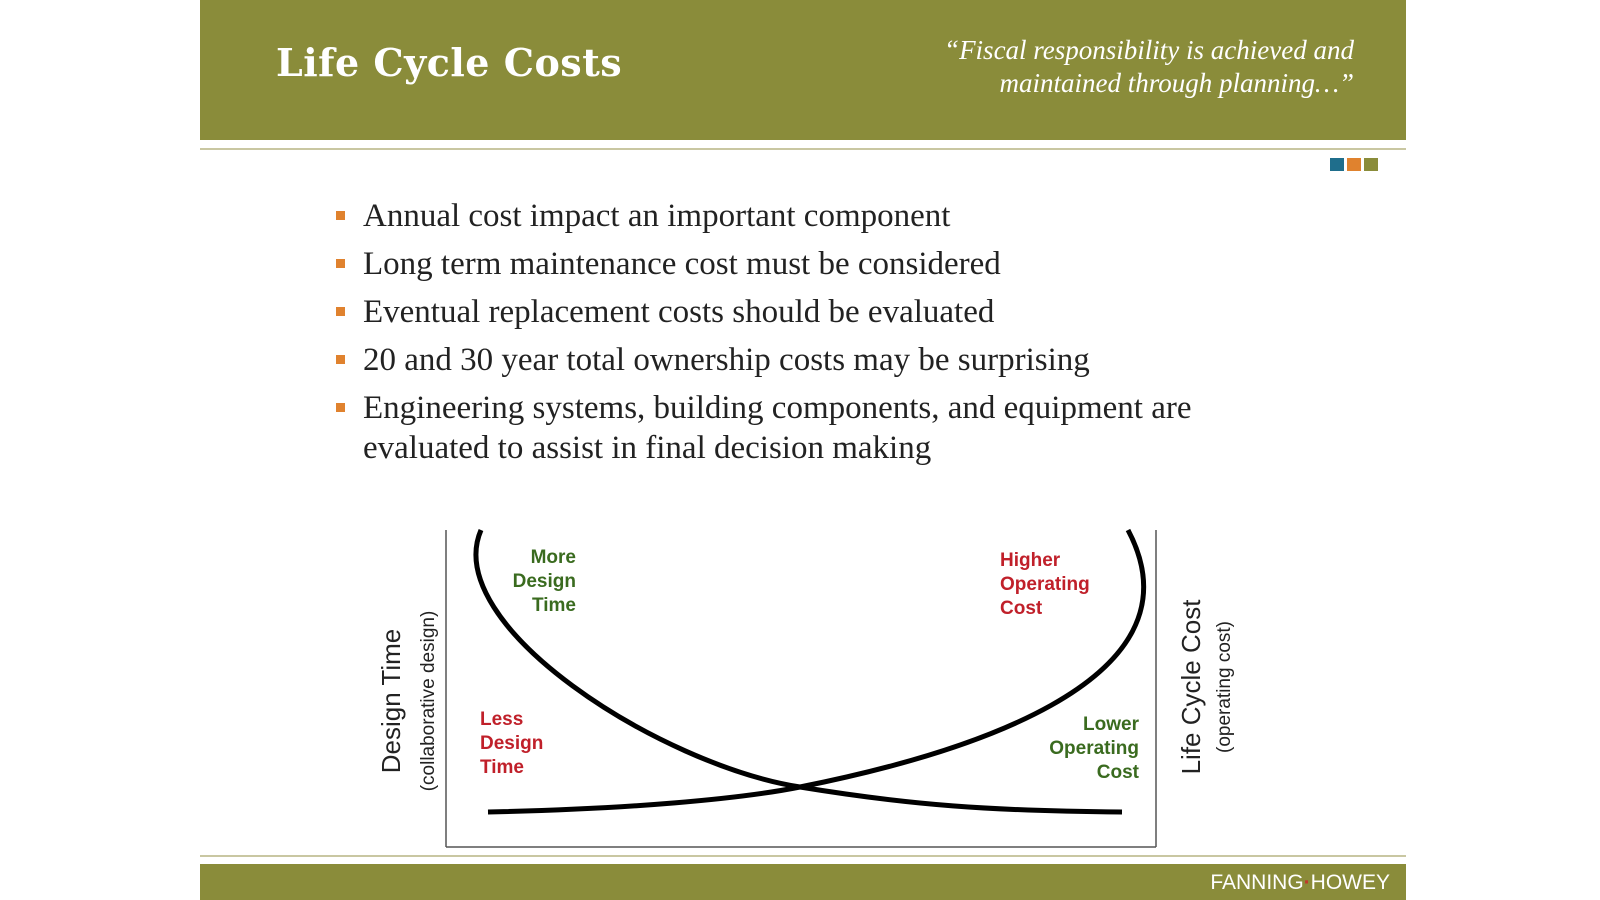 The image size is (1600, 900). Describe the element at coordinates (1371, 164) in the screenshot. I see `accent-square-olive` at that location.